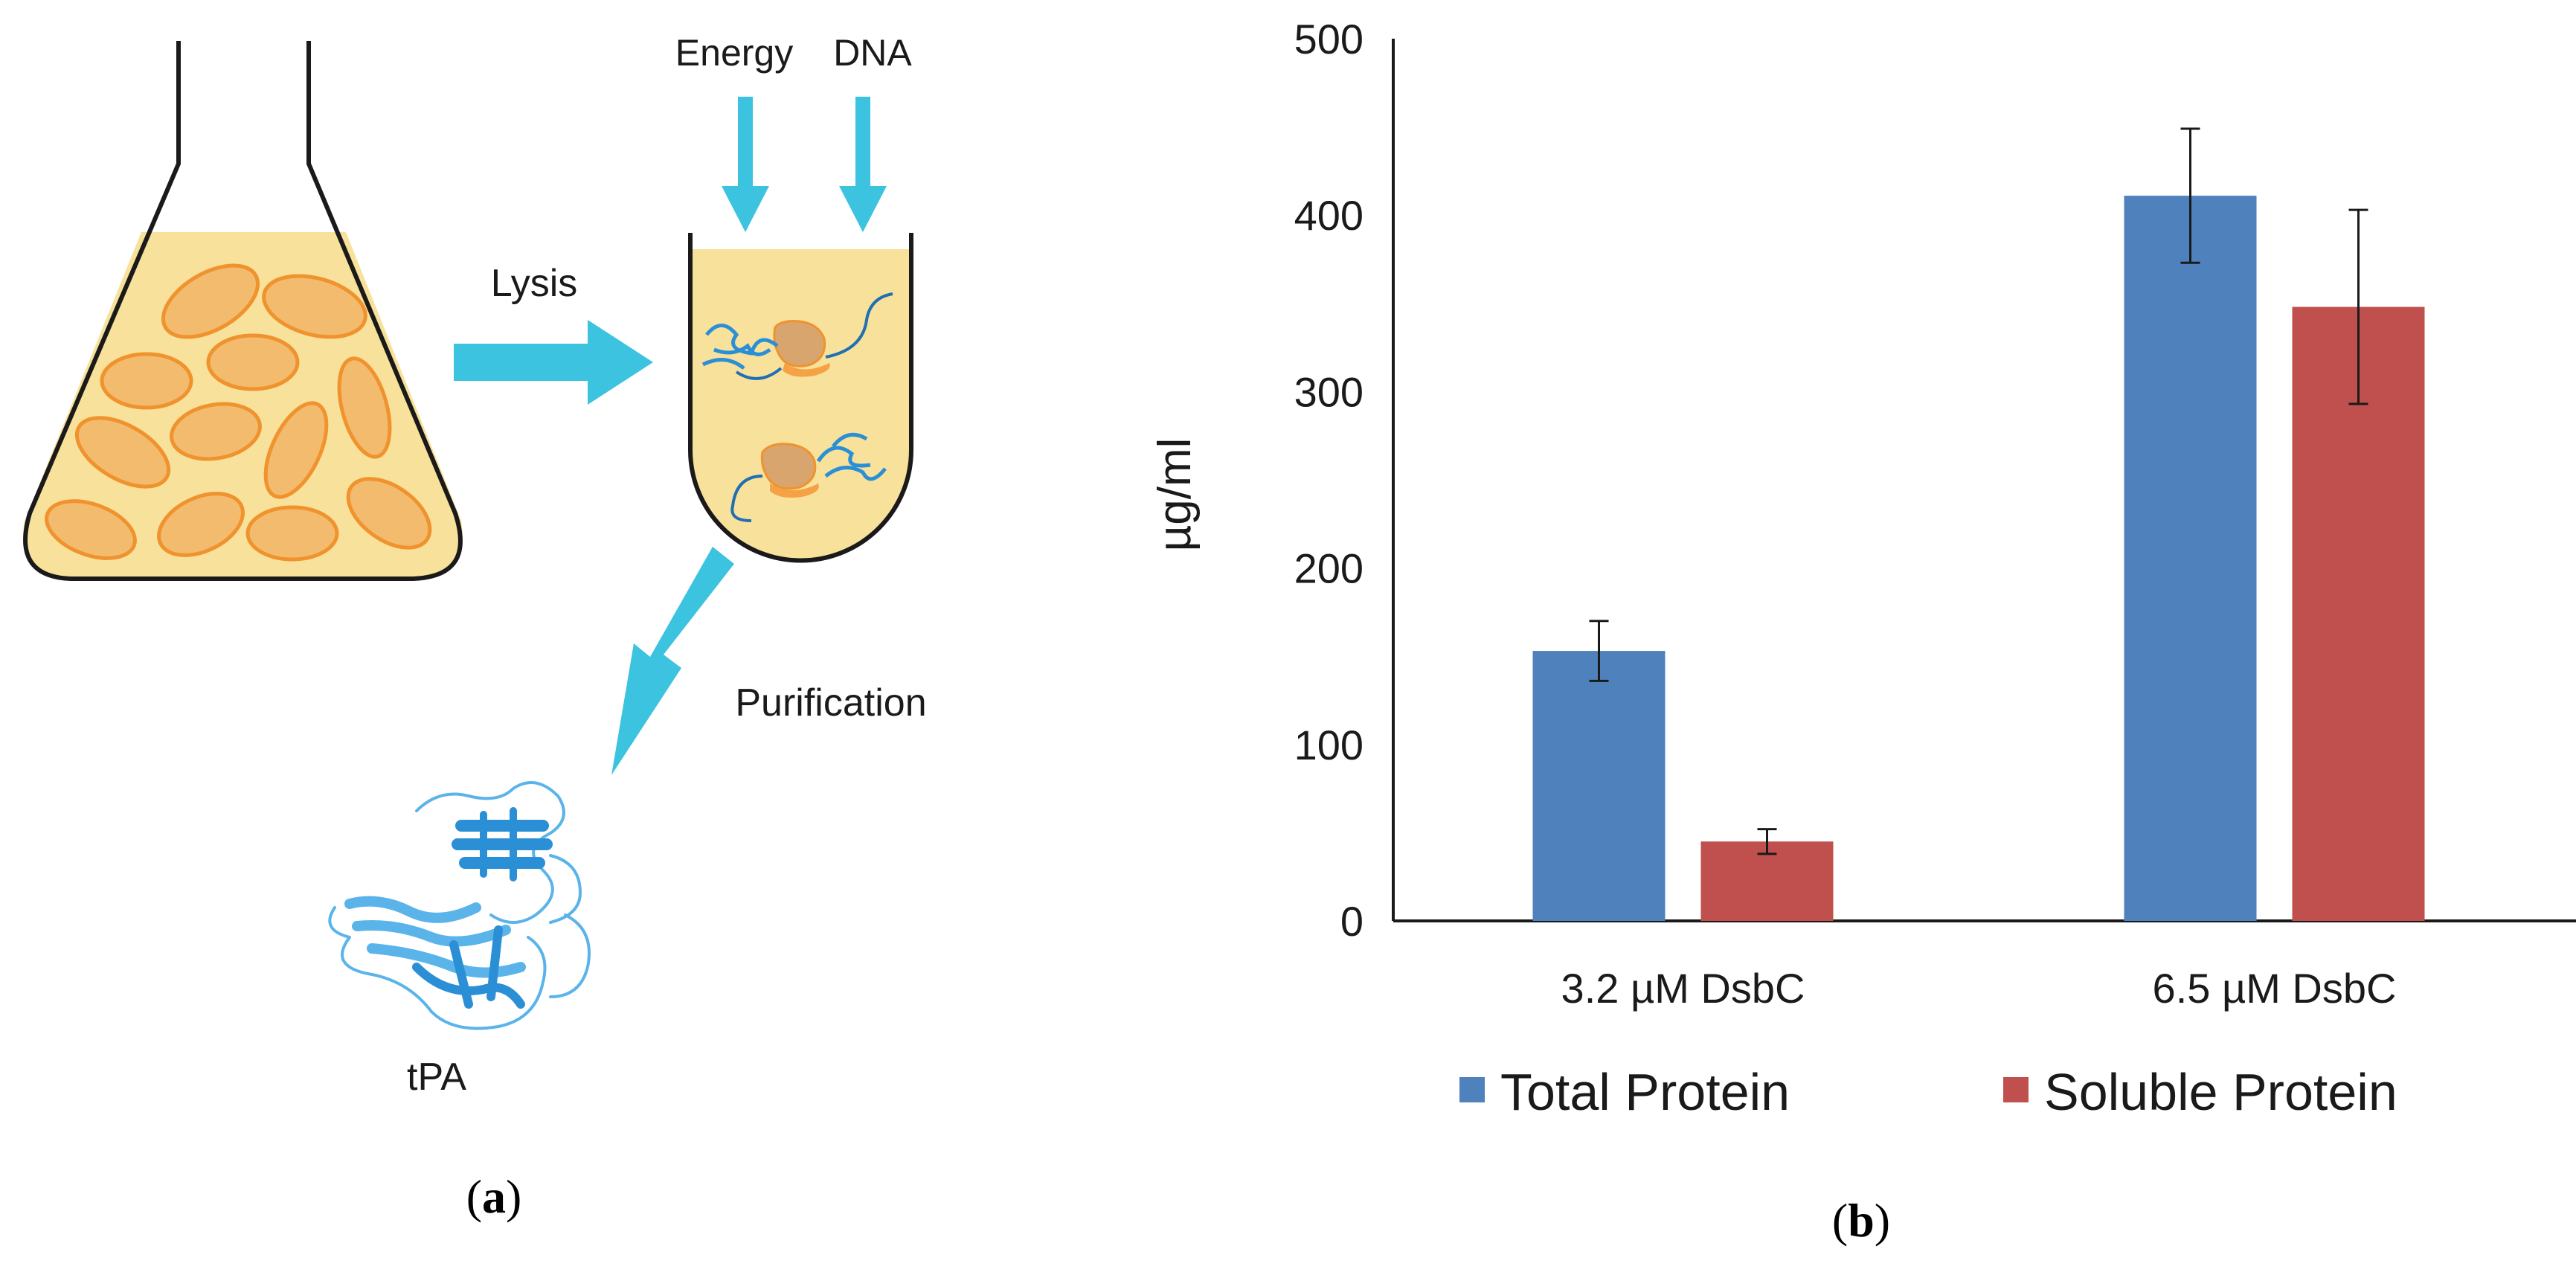  What do you see at coordinates (830, 703) in the screenshot?
I see `purification-label: Purification` at bounding box center [830, 703].